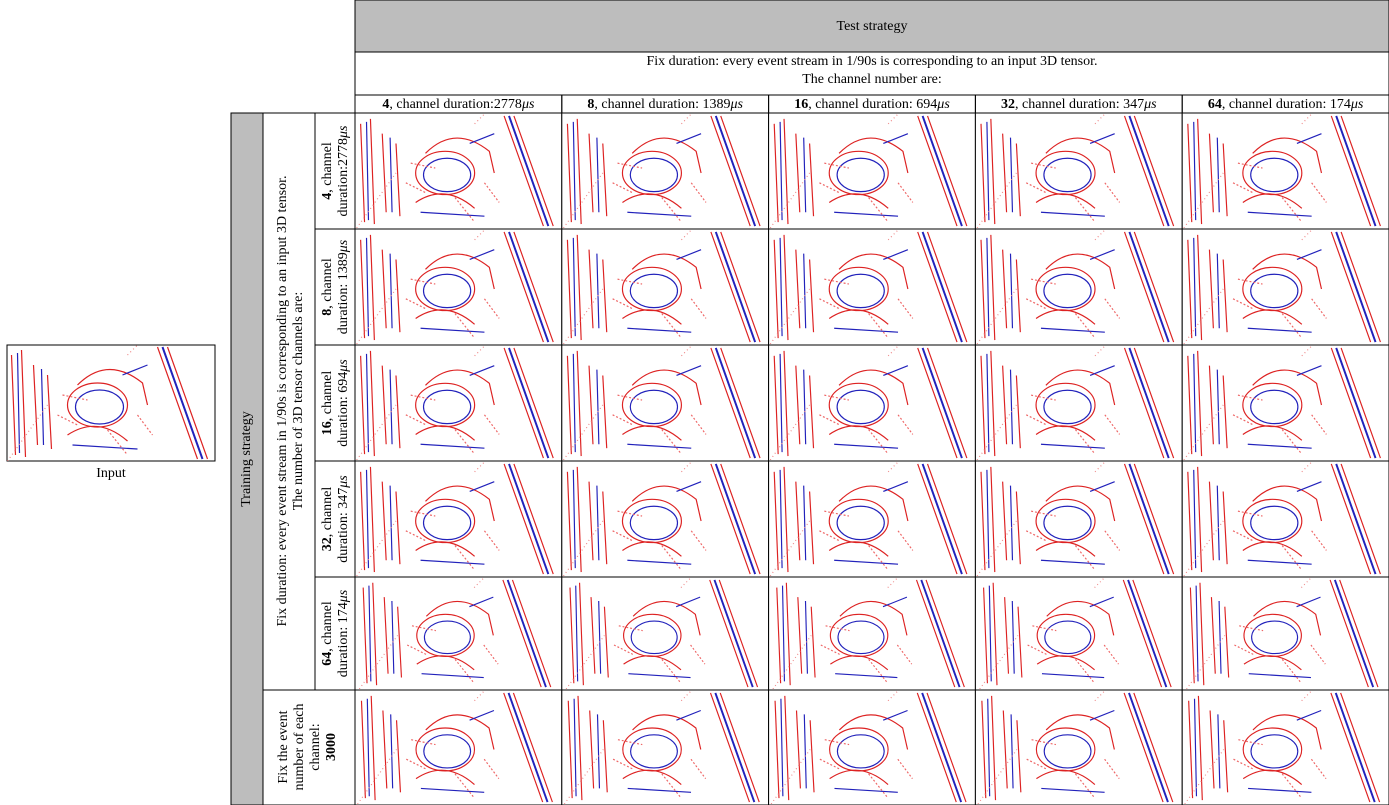 Image resolution: width=1389 pixels, height=805 pixels. Describe the element at coordinates (801, 104) in the screenshot. I see `column-header-part: 16` at that location.